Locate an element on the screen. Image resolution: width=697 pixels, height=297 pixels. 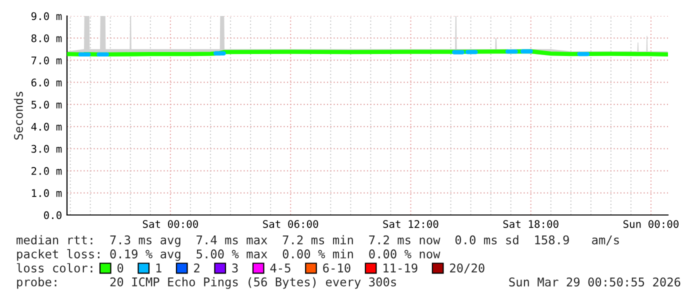
y-tick-label: 3.0 m is located at coordinates (46, 148).